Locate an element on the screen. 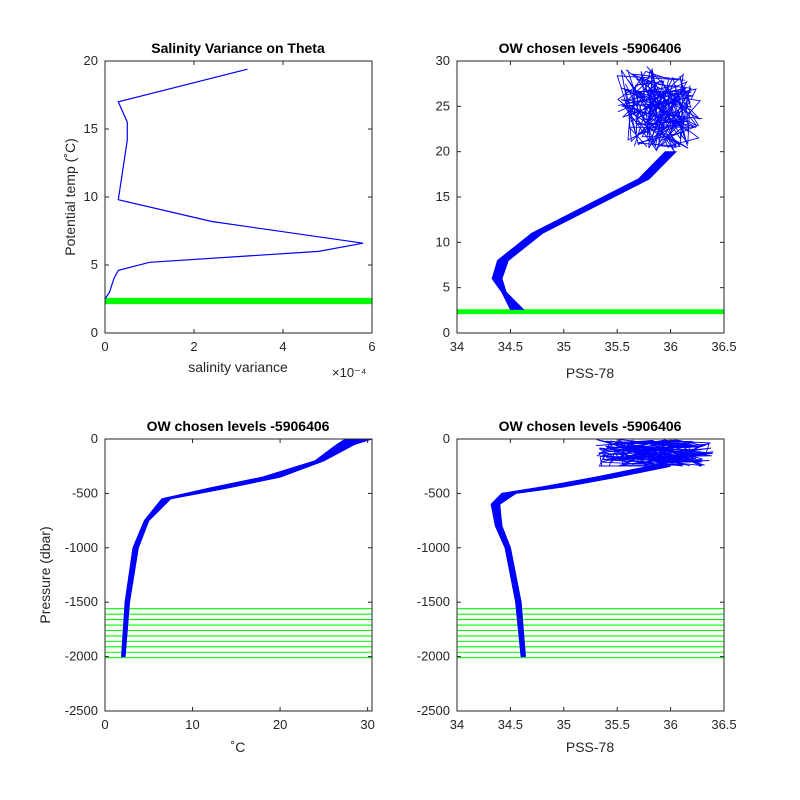  panel-3-x-tick-label: 0 is located at coordinates (104, 724).